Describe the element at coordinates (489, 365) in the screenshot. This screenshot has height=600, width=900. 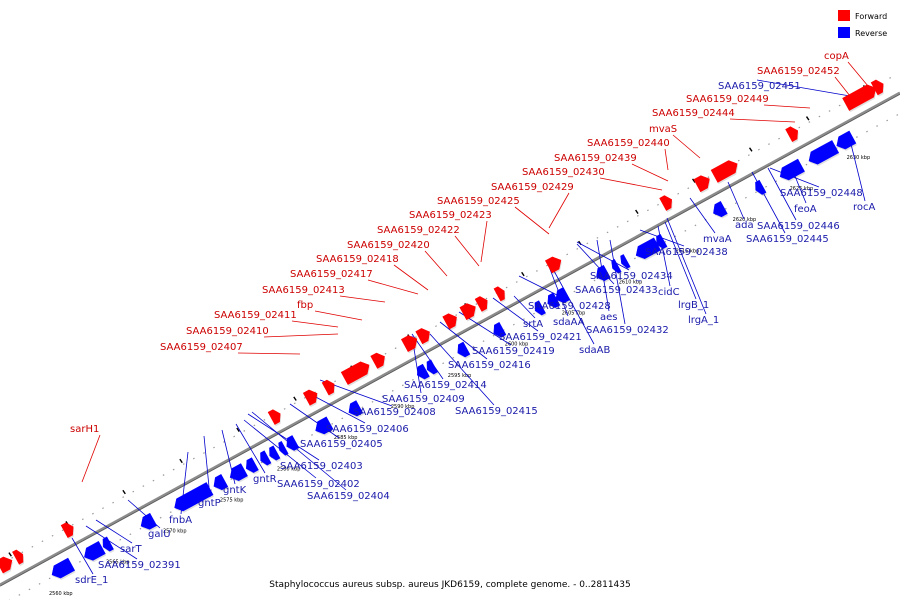
I see `gene-label-reverse: SAA6159_02416` at that location.